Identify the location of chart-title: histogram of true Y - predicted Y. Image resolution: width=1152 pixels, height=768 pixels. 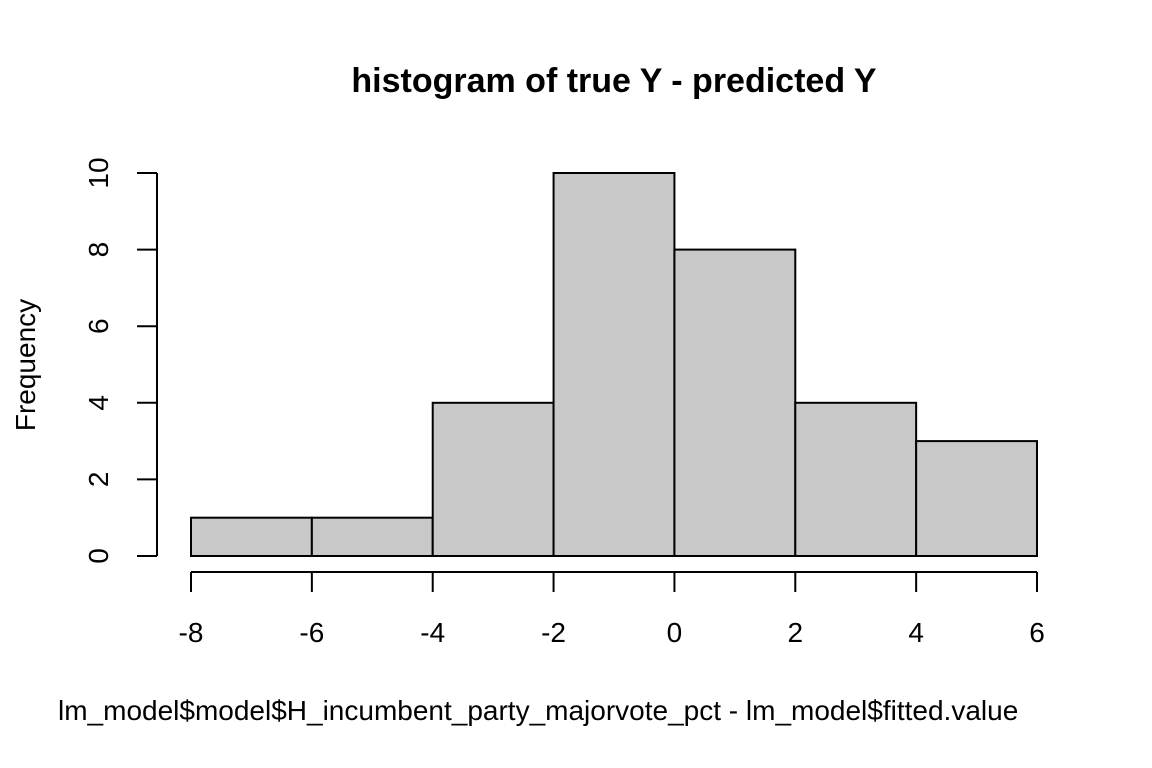
(614, 81).